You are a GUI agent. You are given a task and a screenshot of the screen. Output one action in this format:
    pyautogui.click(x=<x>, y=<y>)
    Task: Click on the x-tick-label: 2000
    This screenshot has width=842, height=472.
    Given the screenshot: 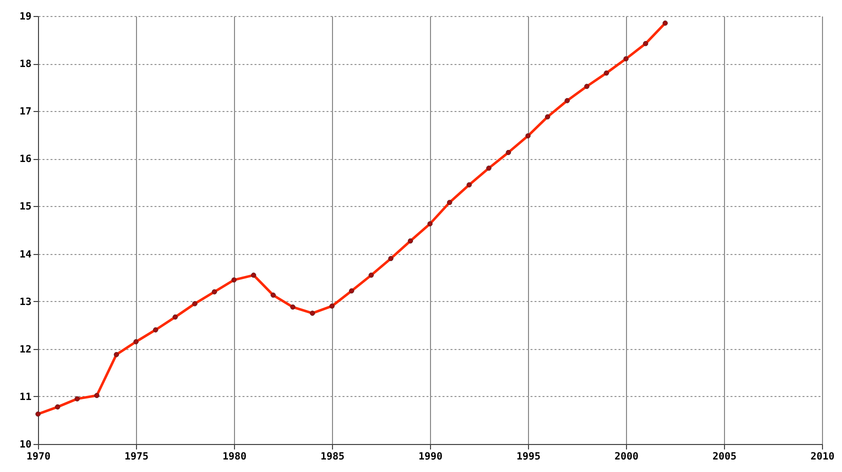 What is the action you would take?
    pyautogui.click(x=626, y=457)
    